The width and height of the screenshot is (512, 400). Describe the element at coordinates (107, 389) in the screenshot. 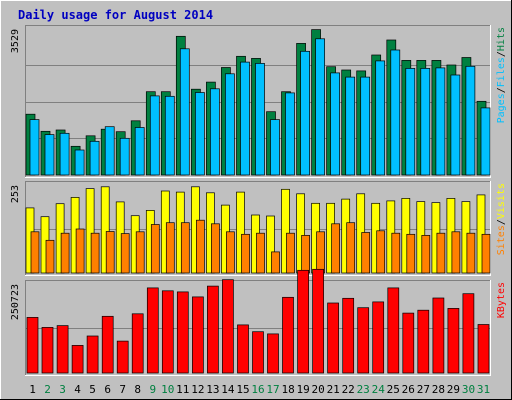

I see `x-tick-label: 6` at that location.